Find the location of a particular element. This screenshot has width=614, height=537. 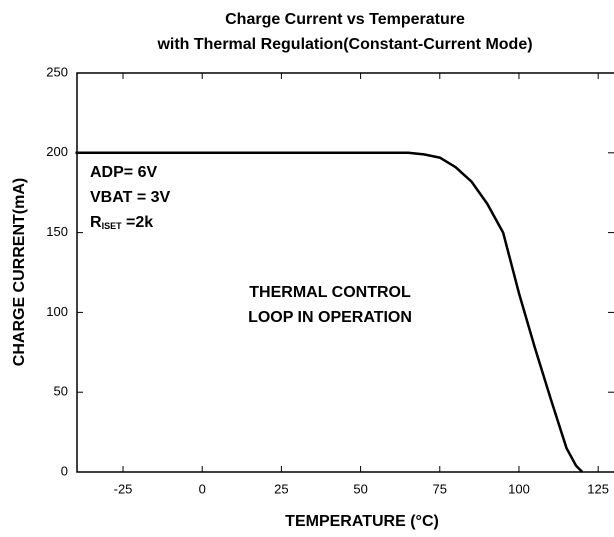

x-tick-label: 25 is located at coordinates (281, 488).